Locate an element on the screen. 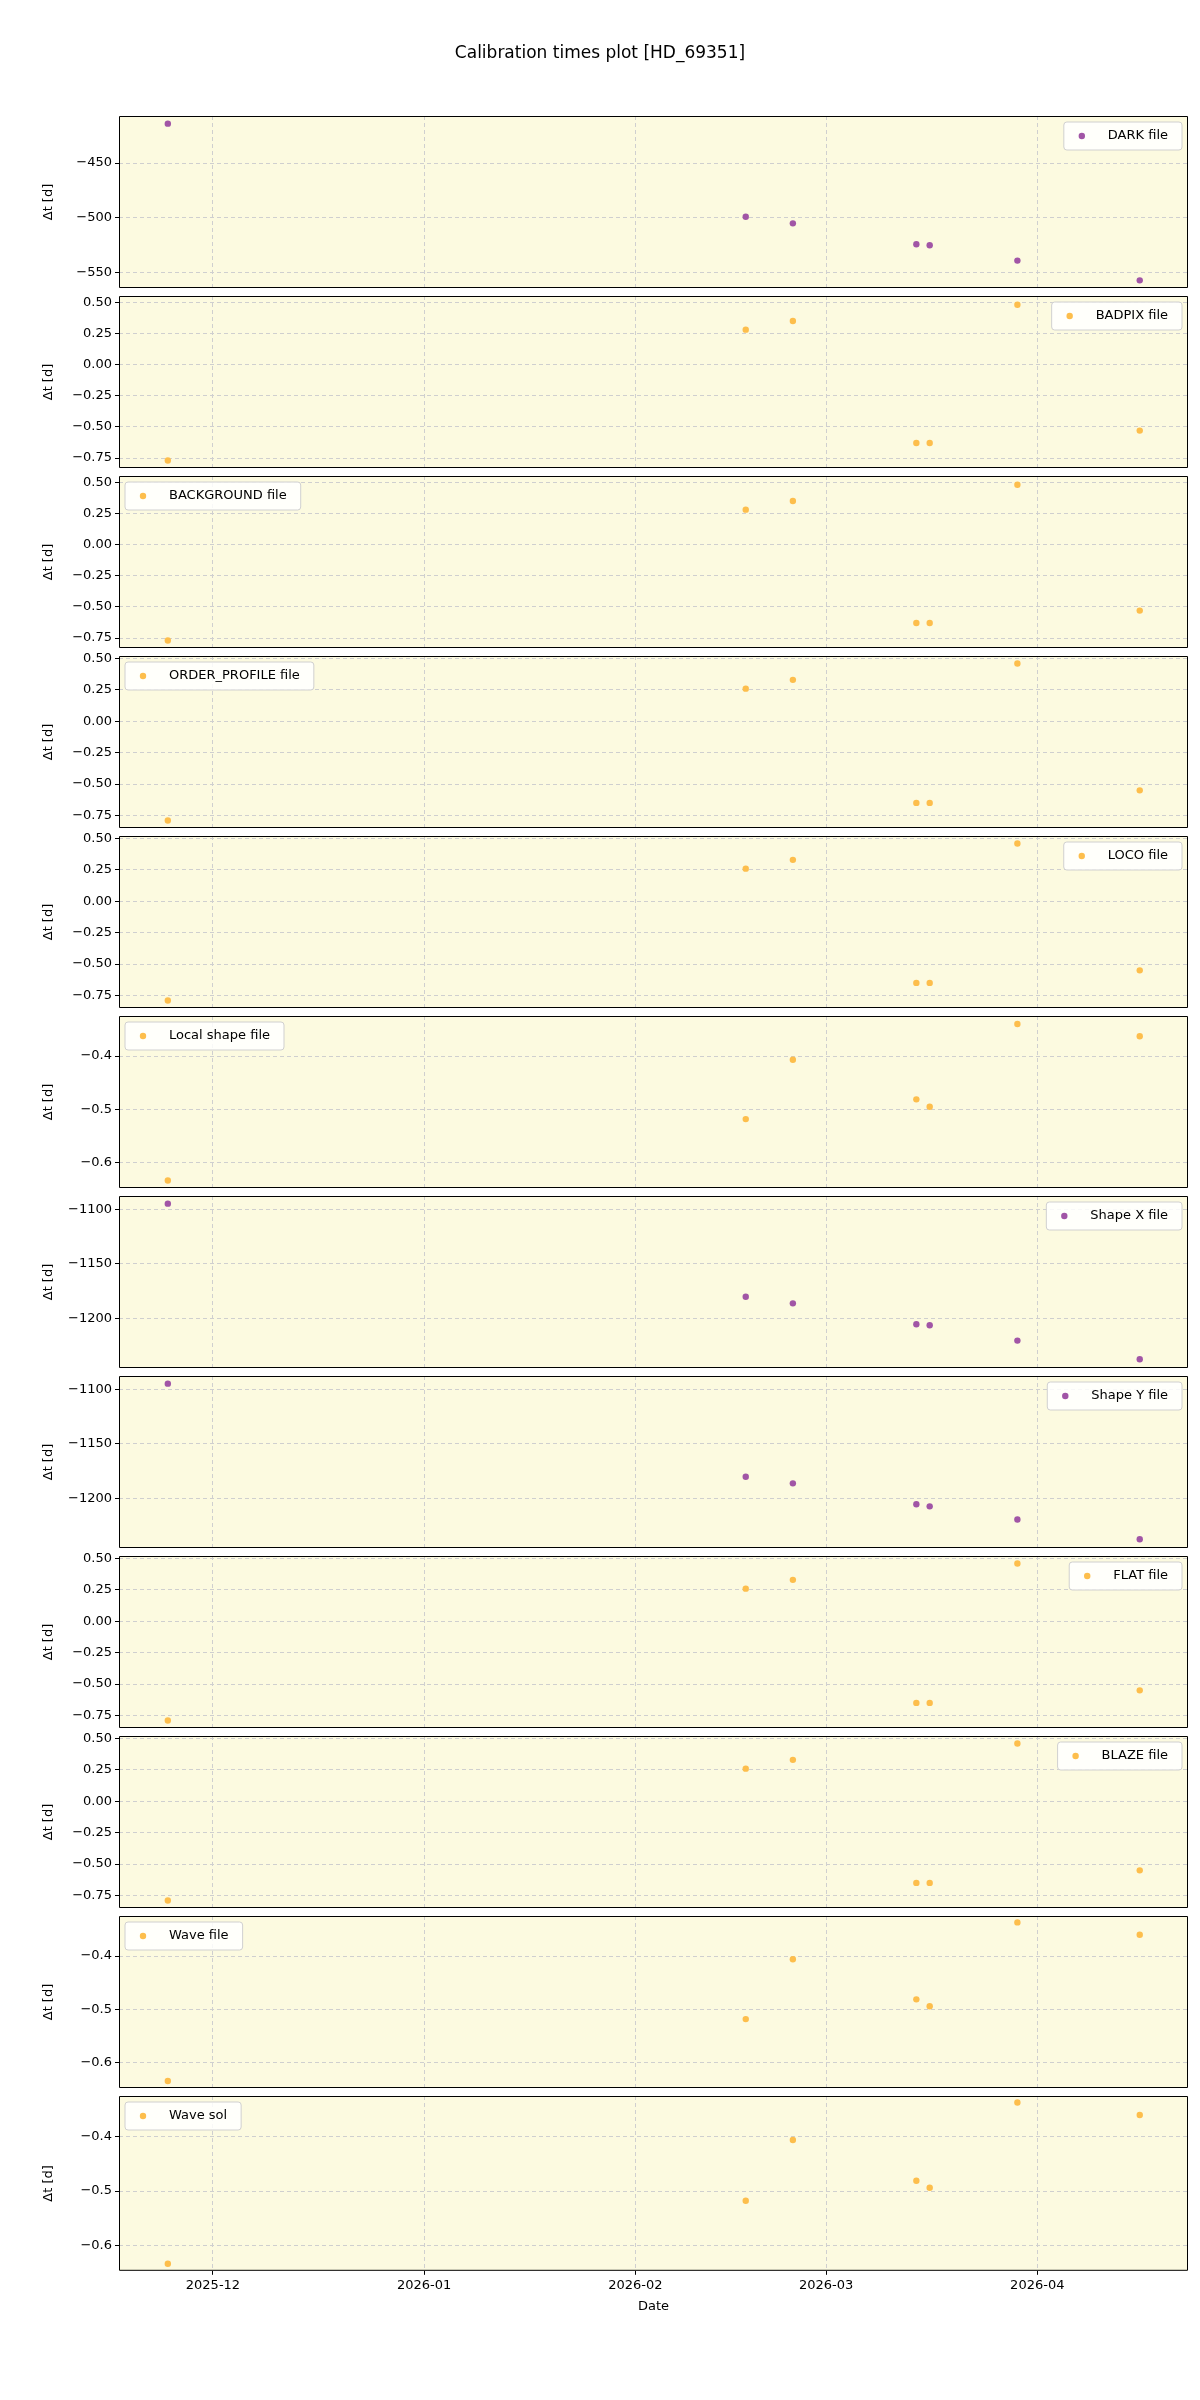 Image resolution: width=1200 pixels, height=2400 pixels. legend-label: Shape Y file is located at coordinates (1130, 1395).